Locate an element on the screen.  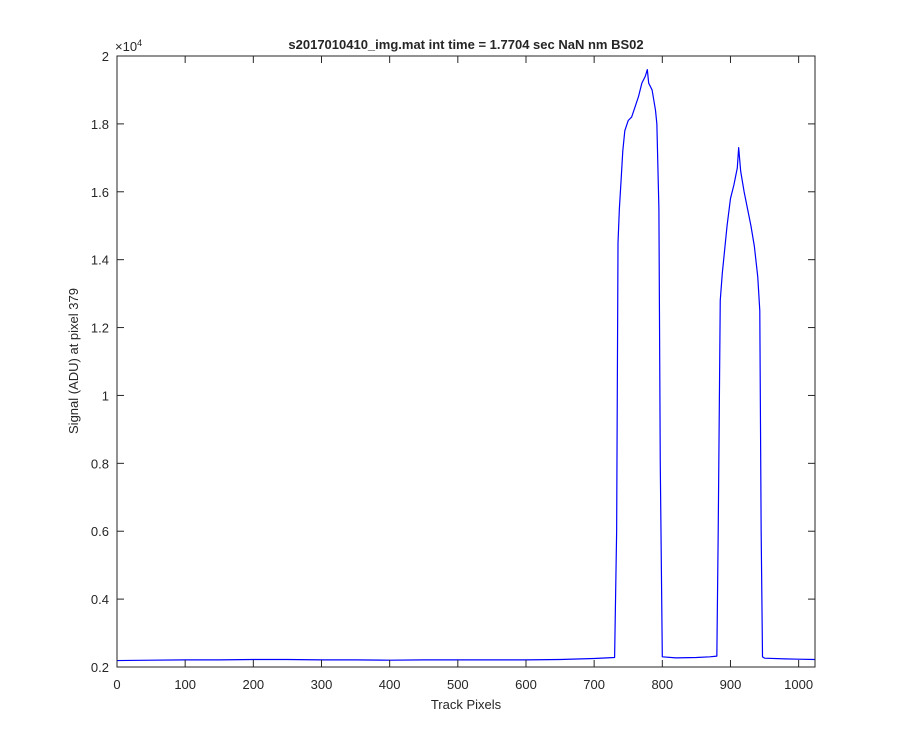
y-tick-label: 0.4 is located at coordinates (100, 599).